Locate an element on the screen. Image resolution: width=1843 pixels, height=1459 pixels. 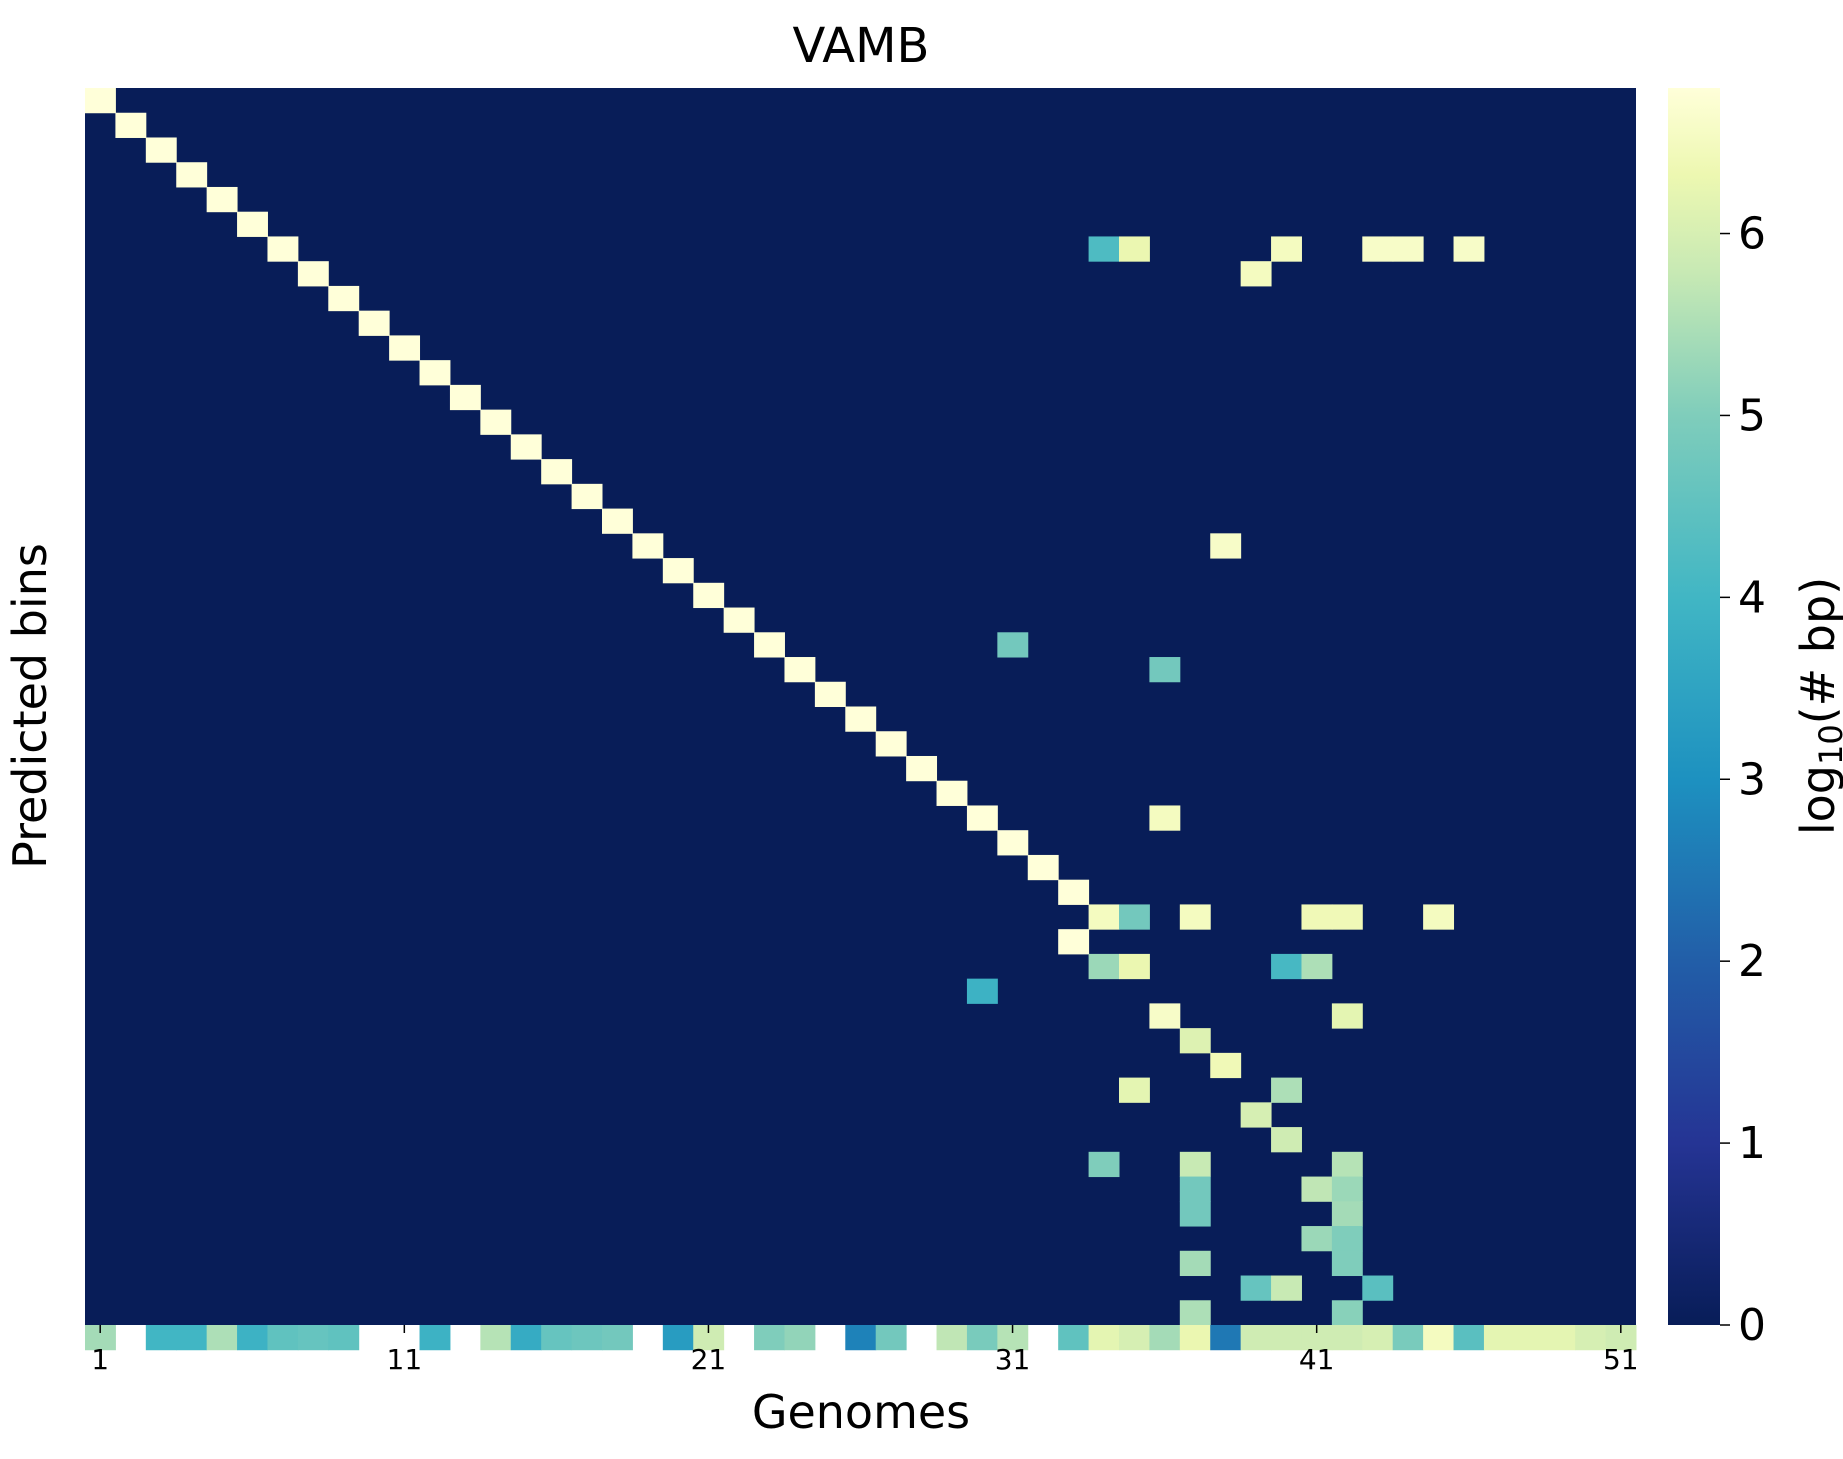
x-tick-label: 11 is located at coordinates (405, 1359).